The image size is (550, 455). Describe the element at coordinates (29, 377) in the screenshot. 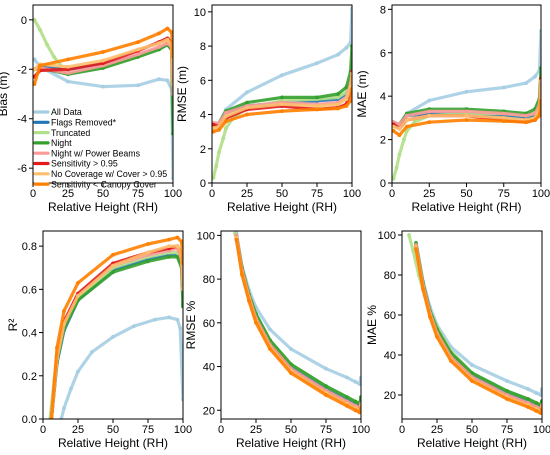

I see `y-tick-label: 0.2` at that location.